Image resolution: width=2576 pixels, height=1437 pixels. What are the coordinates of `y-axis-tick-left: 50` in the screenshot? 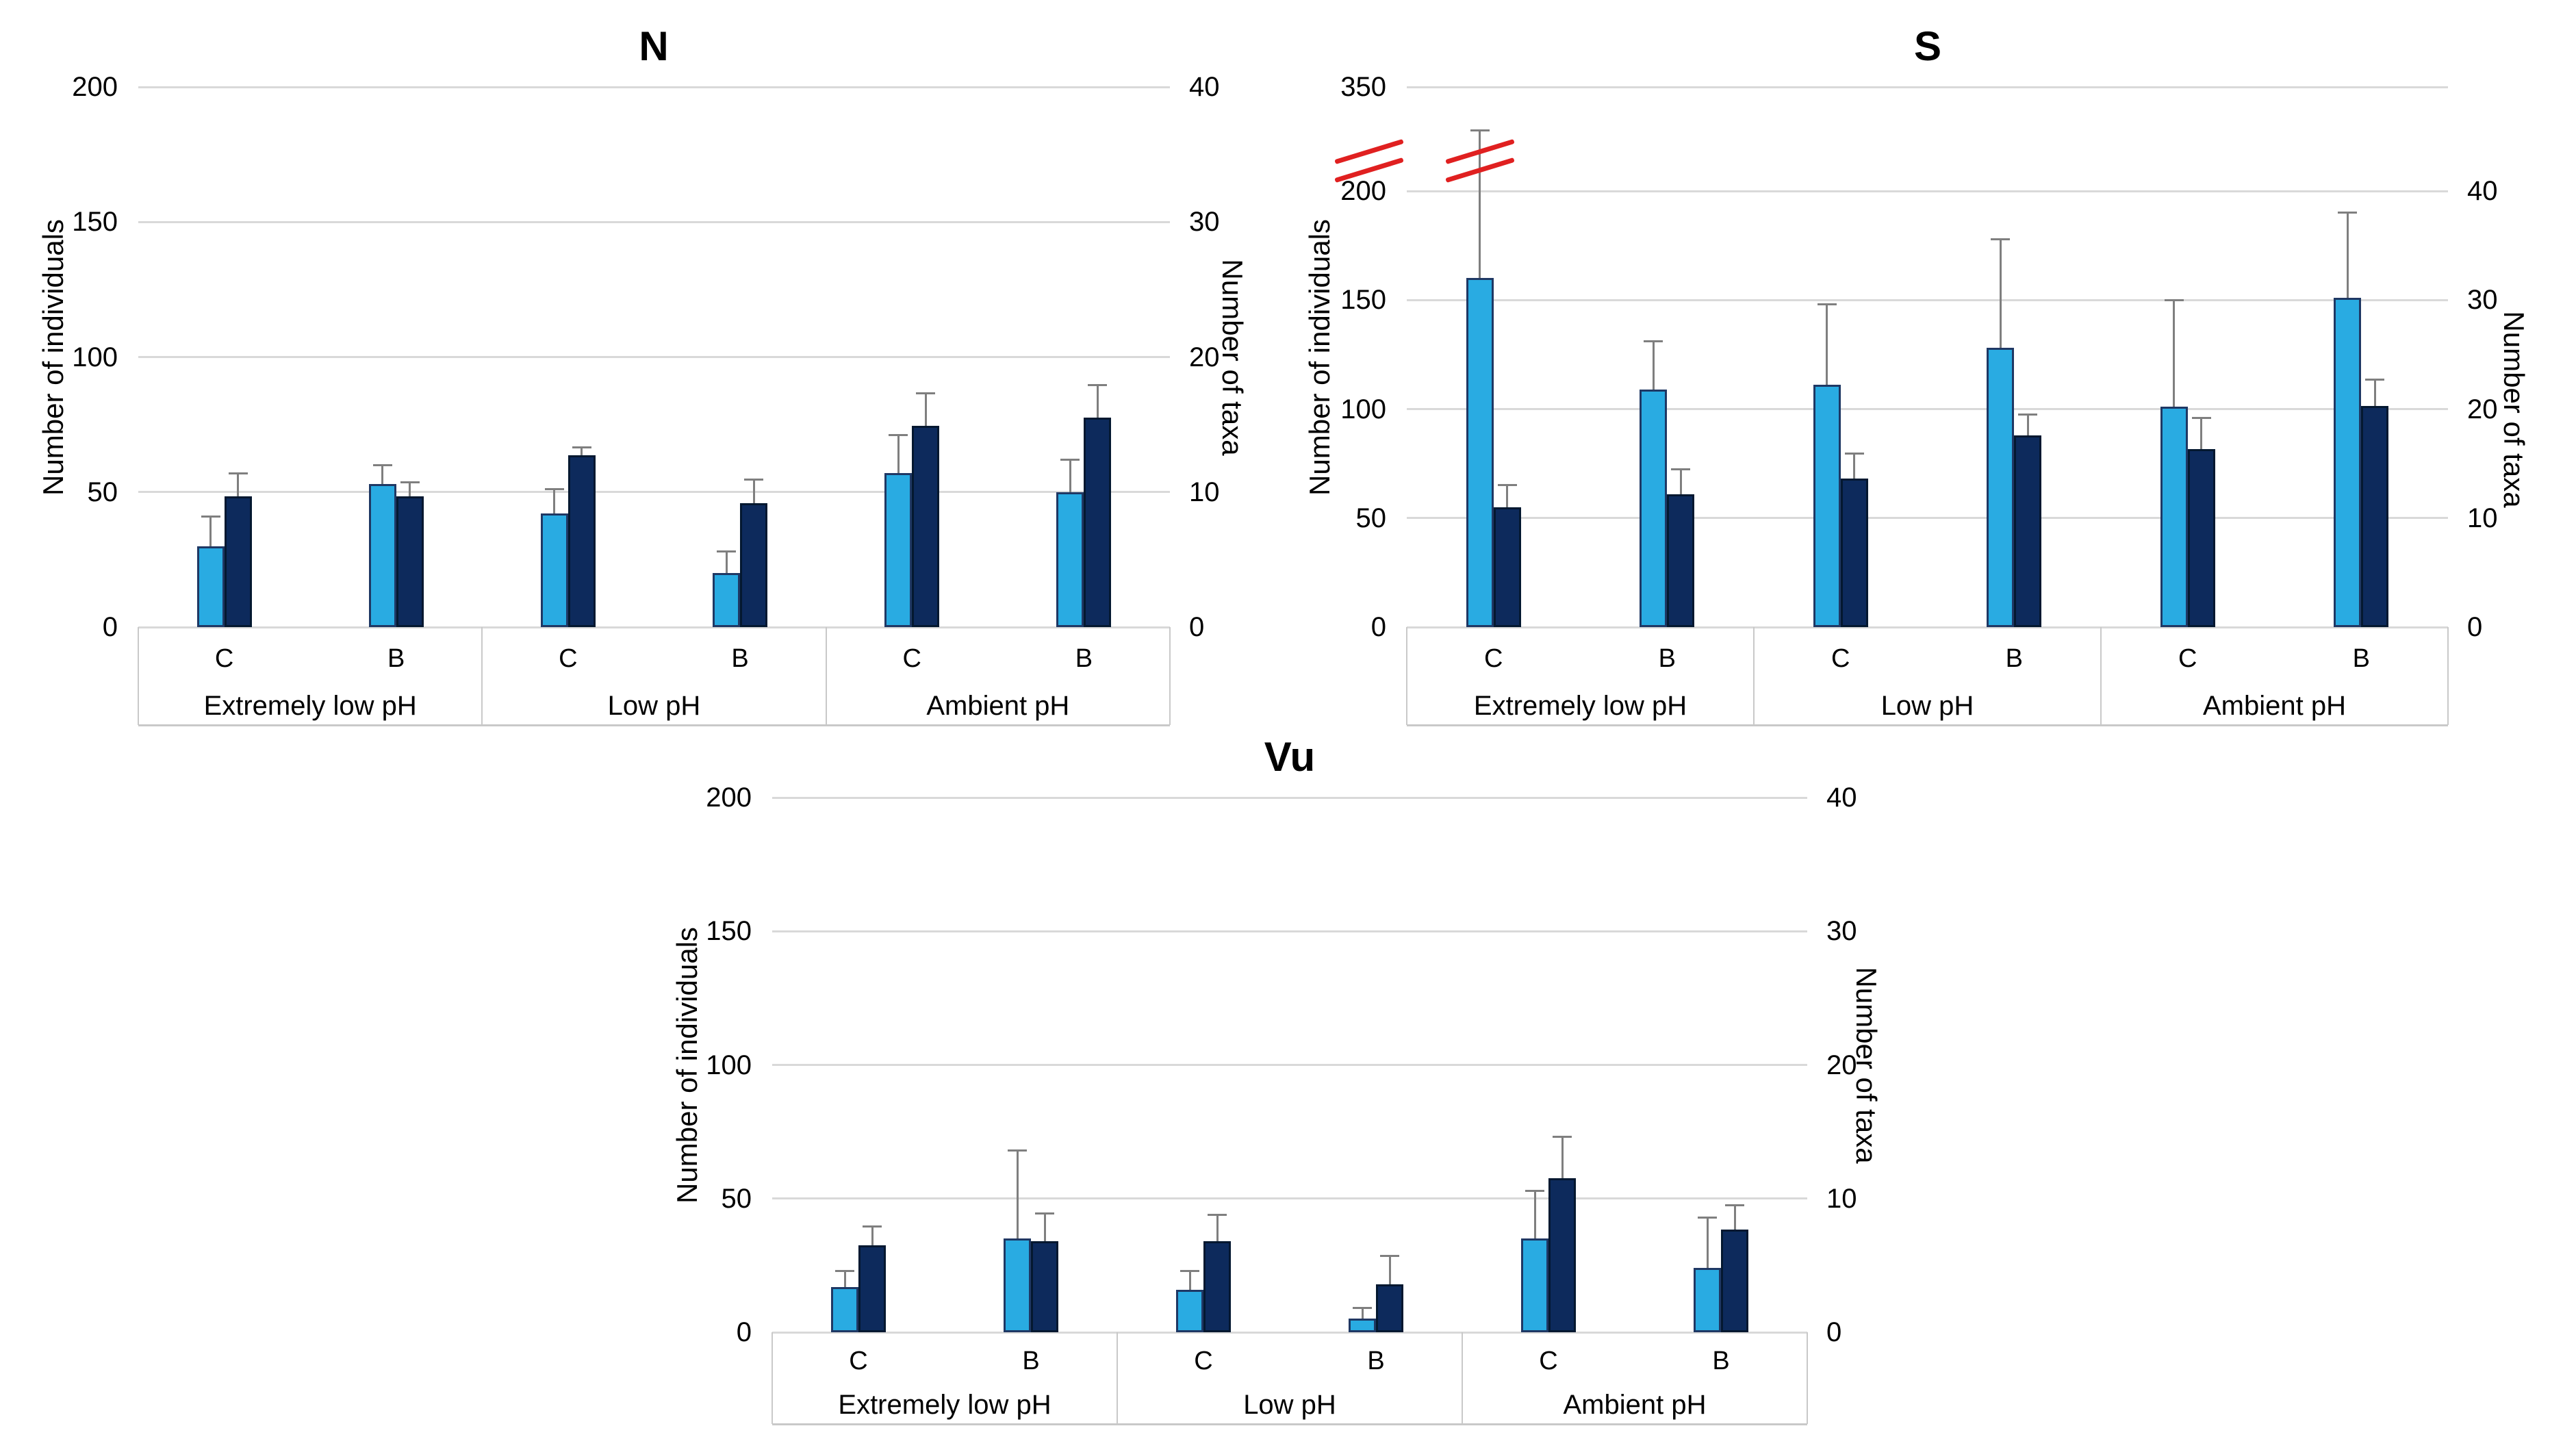 It's located at (102, 492).